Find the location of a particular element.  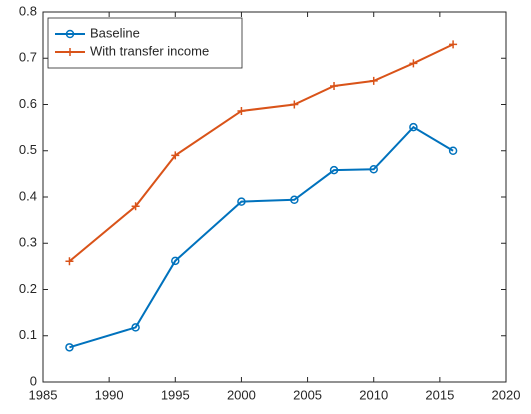

y-tick-label: 0.2 is located at coordinates (28, 288).